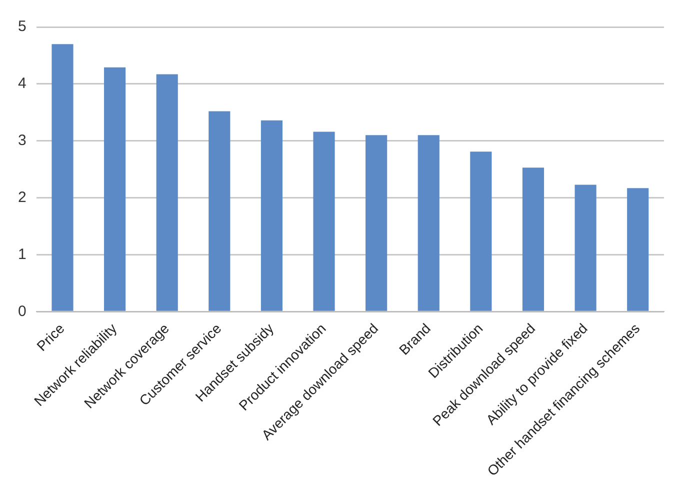 This screenshot has width=676, height=491. I want to click on y-tick-label: 1, so click(22, 254).